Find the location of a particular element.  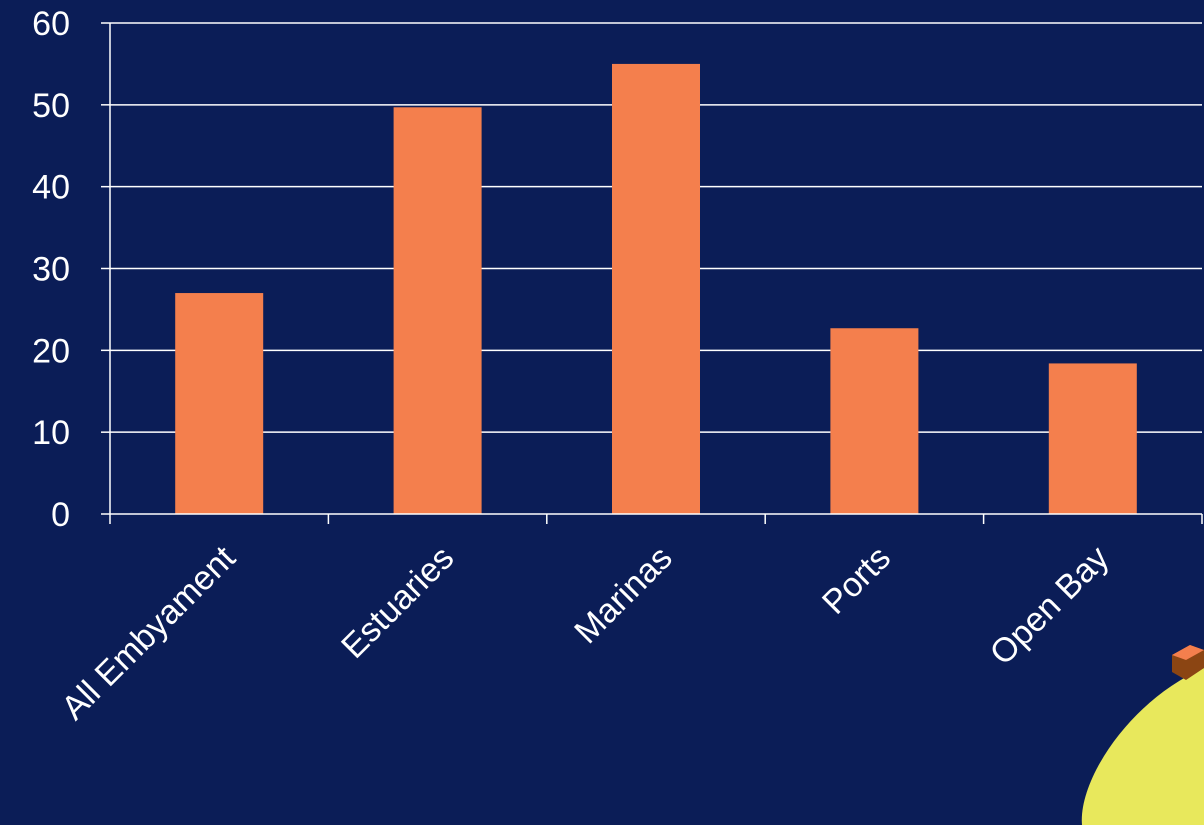

bar-marinas is located at coordinates (656, 289).